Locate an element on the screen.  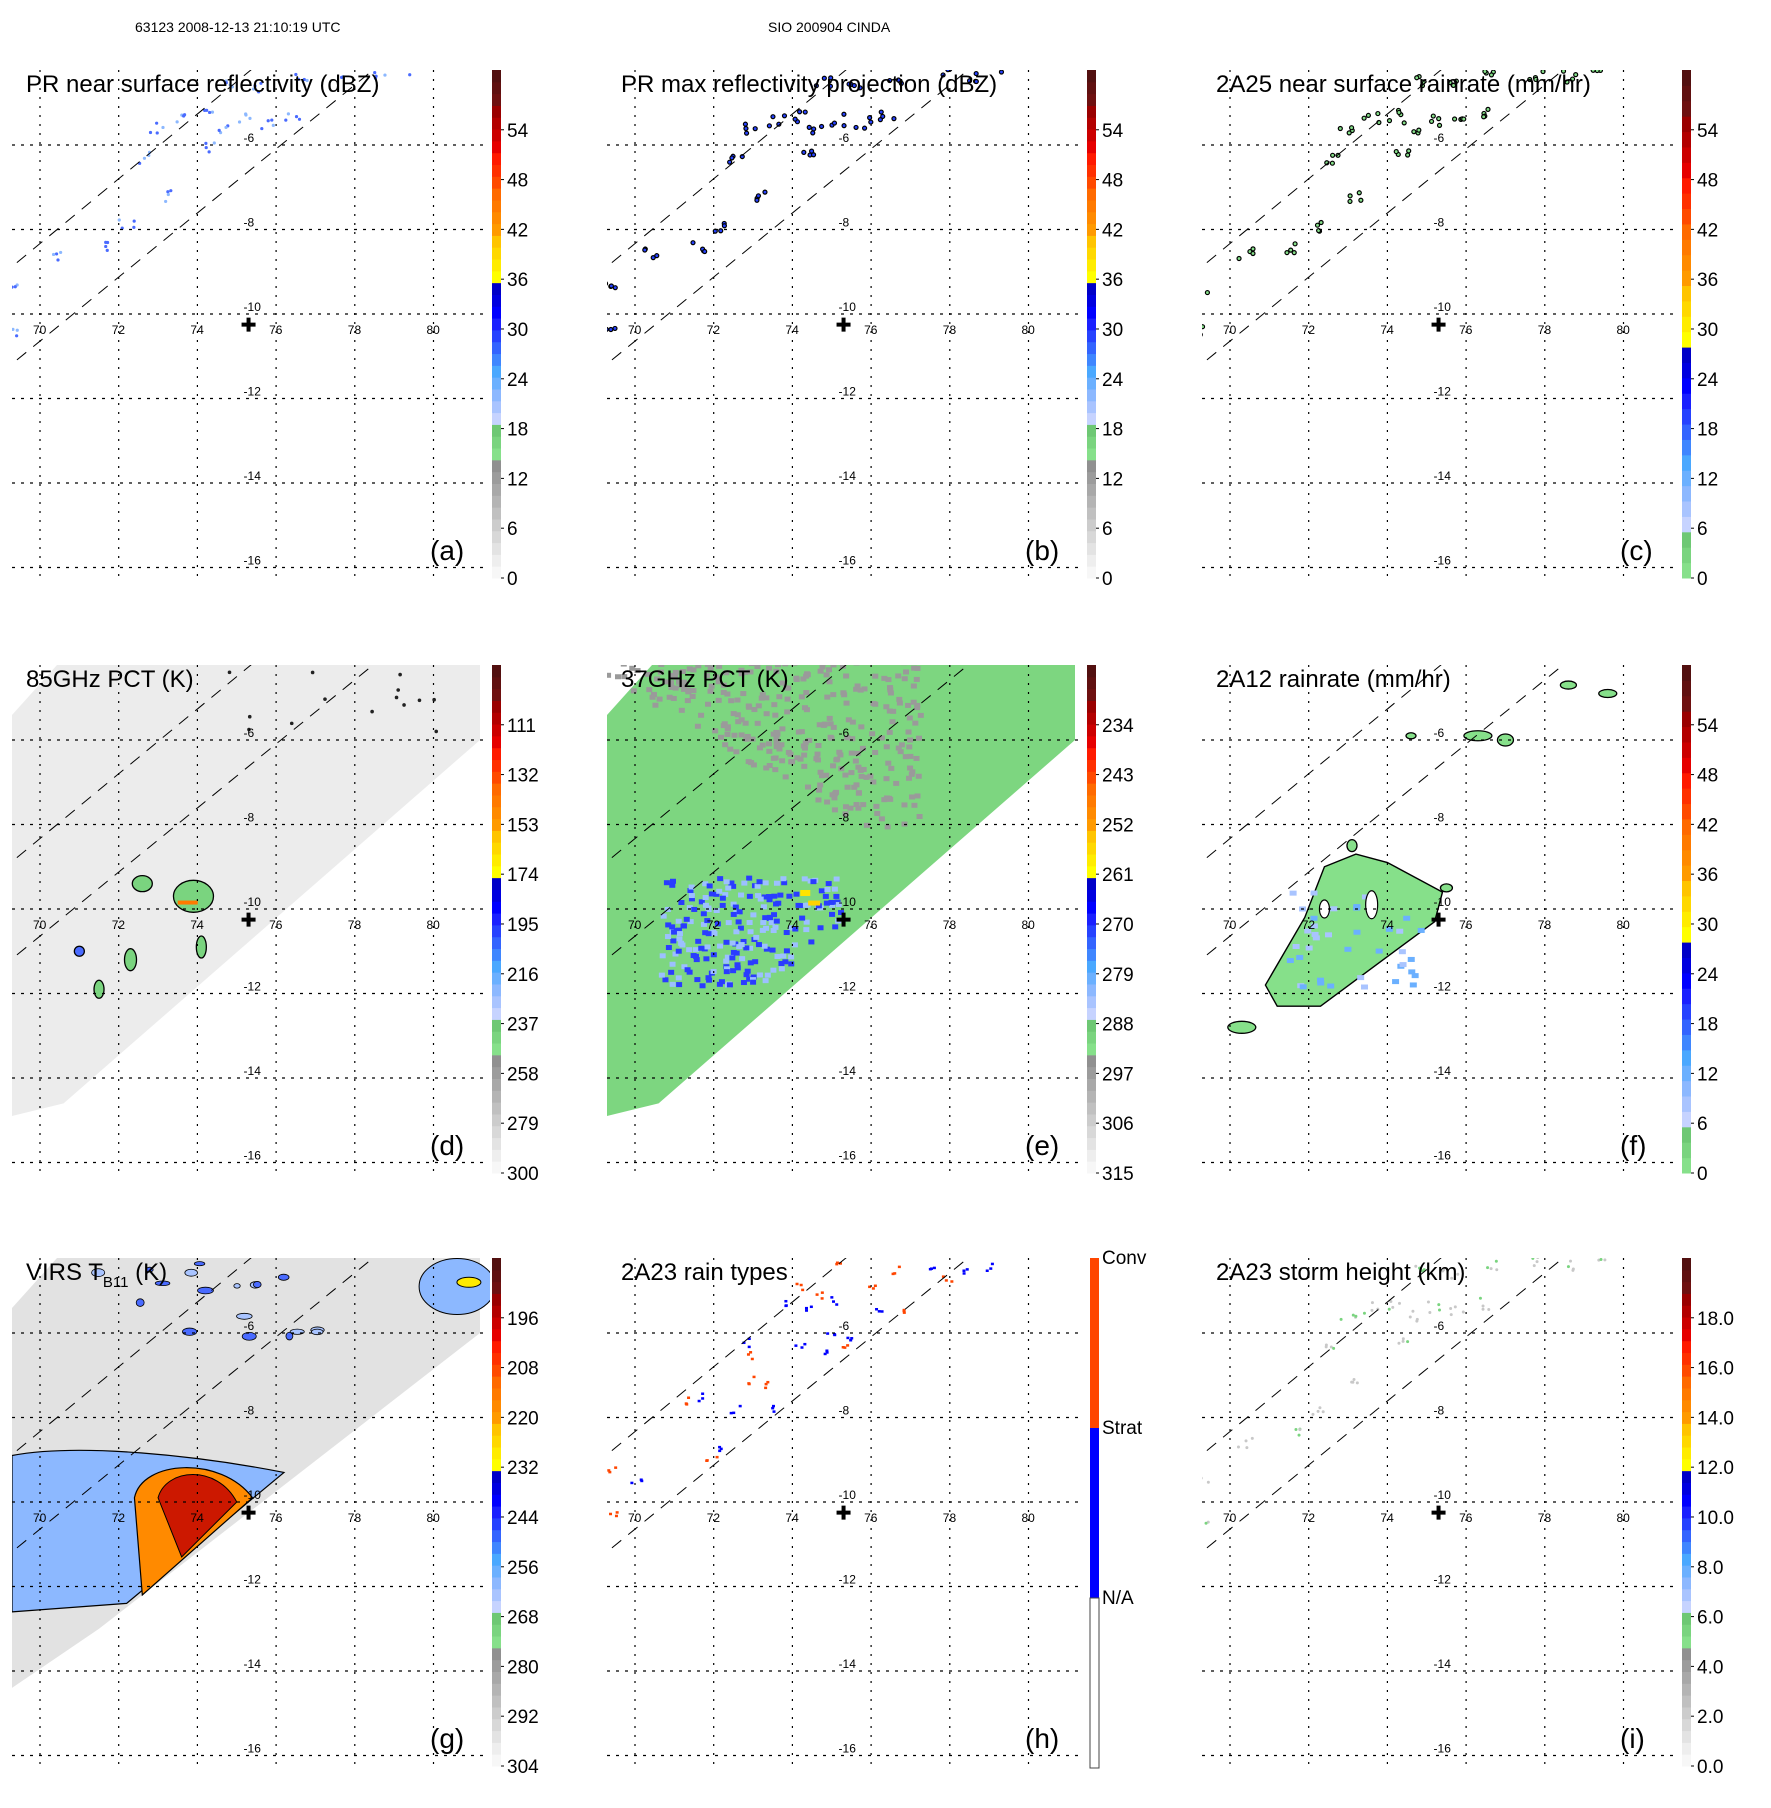
colorbar-tick-label: 18 is located at coordinates (517, 430).